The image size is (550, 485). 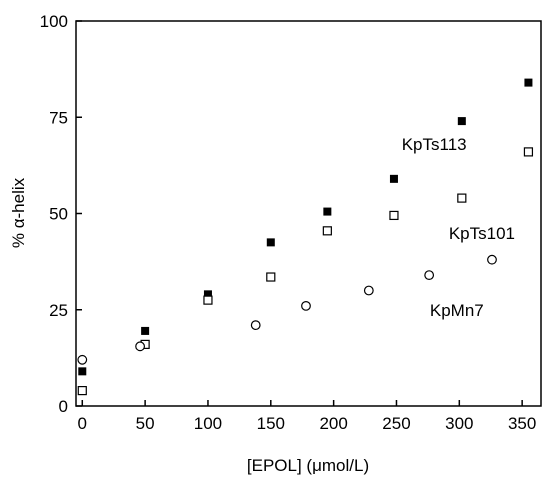 I want to click on series-label-kpts113: KpTs113, so click(x=434, y=144).